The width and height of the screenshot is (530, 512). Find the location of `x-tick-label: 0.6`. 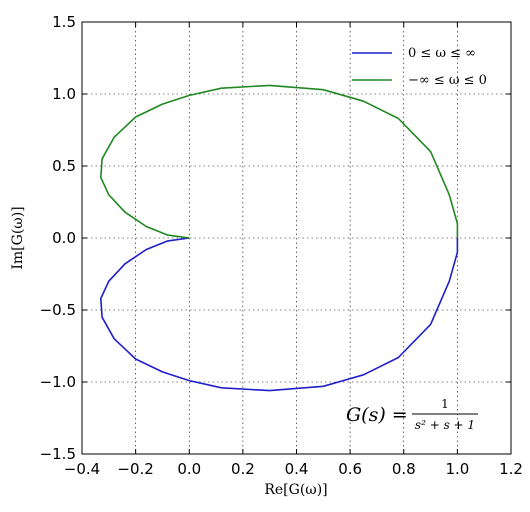

x-tick-label: 0.6 is located at coordinates (350, 469).